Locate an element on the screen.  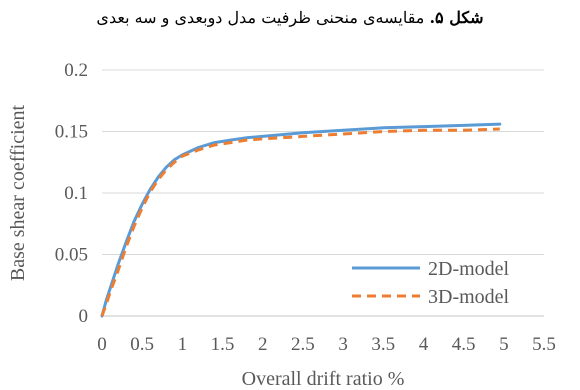
legend-label: 3D-model is located at coordinates (469, 297).